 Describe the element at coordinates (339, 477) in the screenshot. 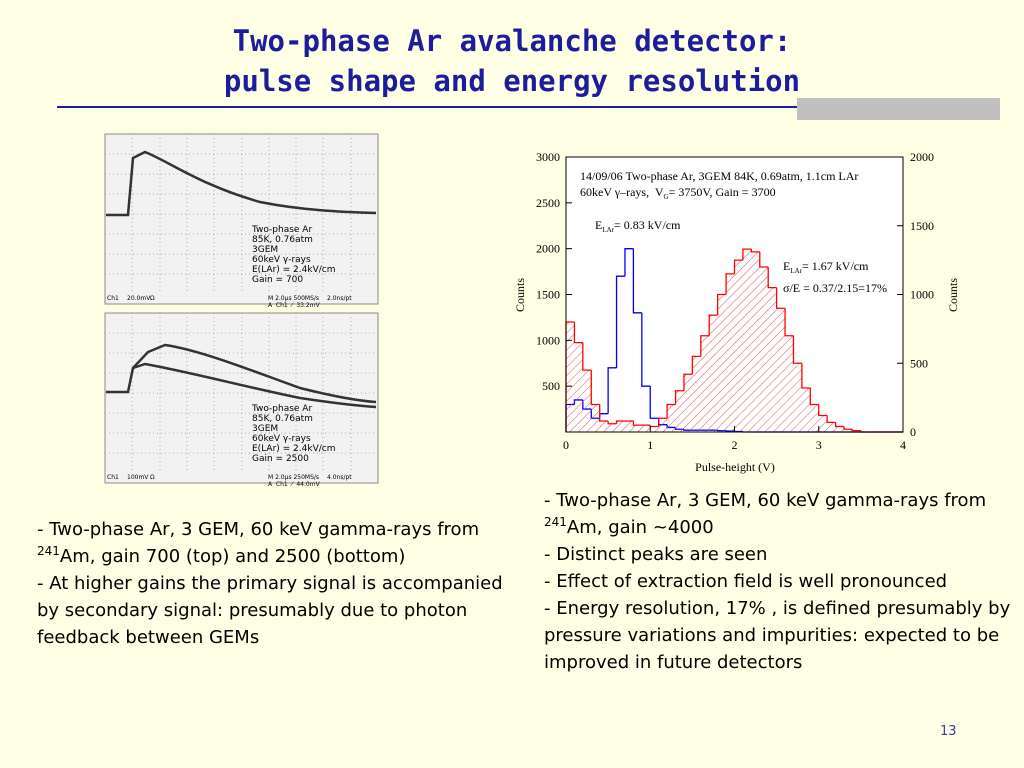

I see `scope-footer: 4.0ns/pt` at that location.